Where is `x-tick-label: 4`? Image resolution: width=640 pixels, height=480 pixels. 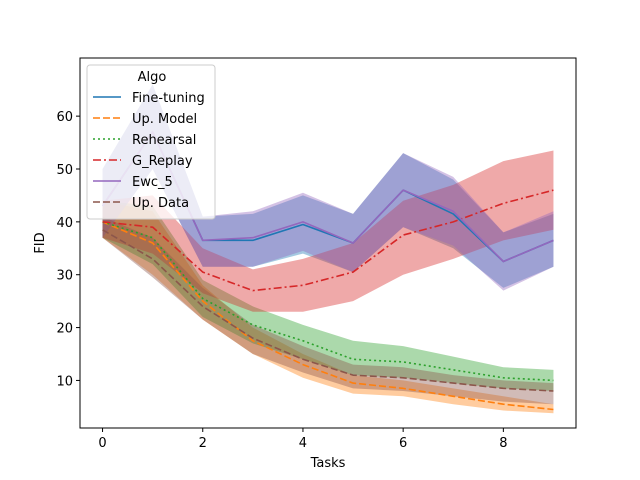
x-tick-label: 4 is located at coordinates (303, 443).